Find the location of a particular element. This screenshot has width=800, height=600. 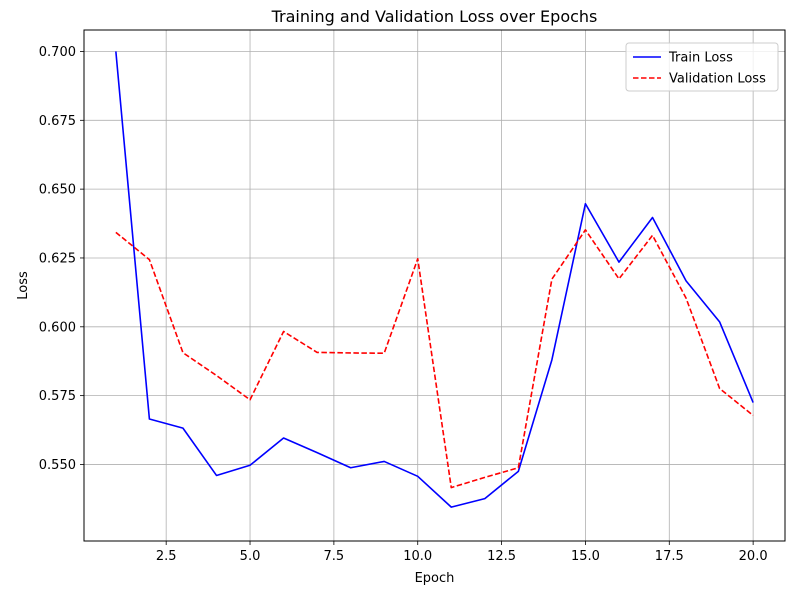

y-tick-label: 0.600 is located at coordinates (57, 327).